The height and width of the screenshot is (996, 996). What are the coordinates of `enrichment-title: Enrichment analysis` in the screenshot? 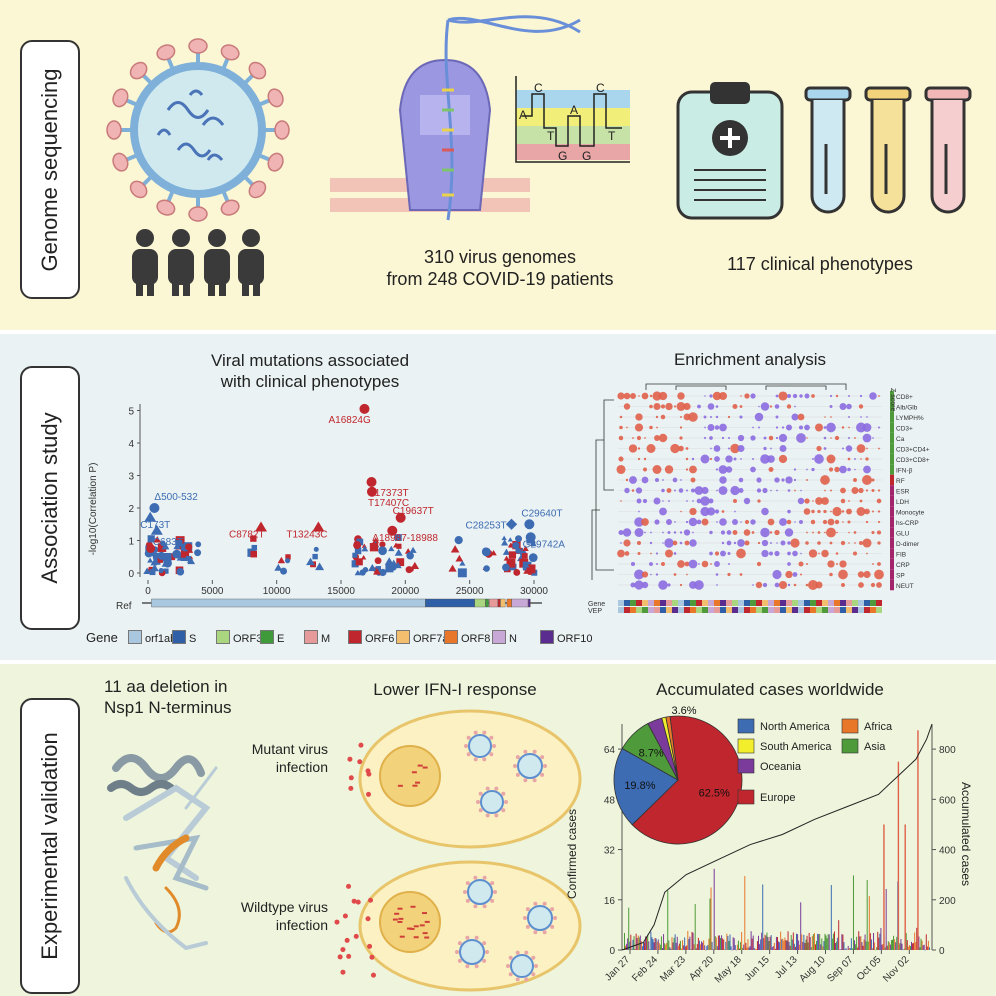 It's located at (750, 359).